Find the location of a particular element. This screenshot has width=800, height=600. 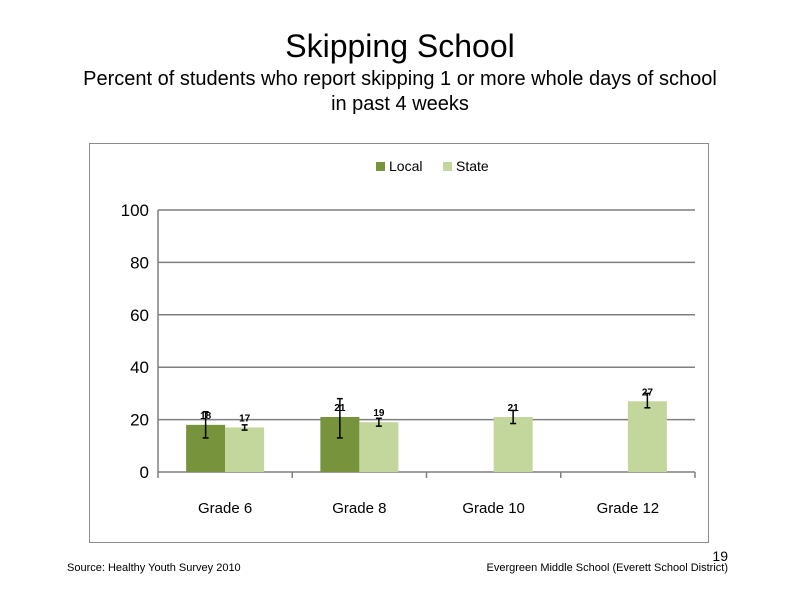

data-label: 17 is located at coordinates (245, 418).